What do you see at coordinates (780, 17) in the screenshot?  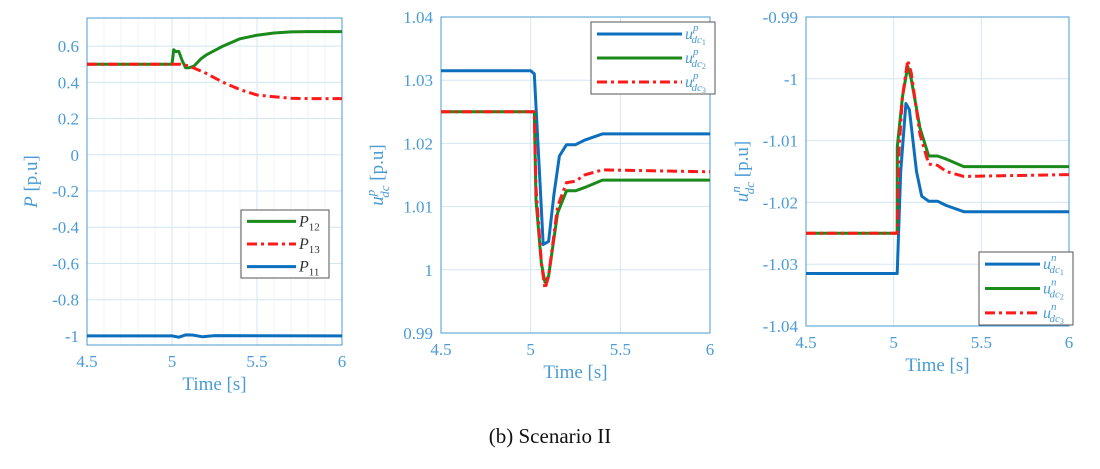 I see `y-tick-label: -0.99` at bounding box center [780, 17].